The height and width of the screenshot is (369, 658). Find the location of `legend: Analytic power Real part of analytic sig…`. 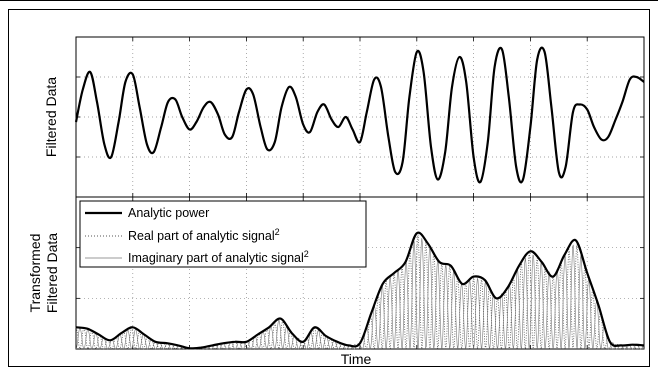

legend: Analytic power Real part of analytic sig… is located at coordinates (223, 234).